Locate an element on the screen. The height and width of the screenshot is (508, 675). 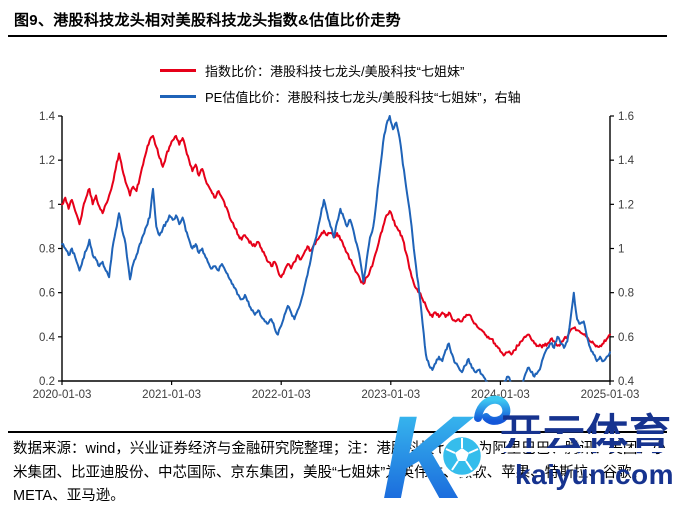
left-axis-tick-label: 0.2 is located at coordinates (47, 382).